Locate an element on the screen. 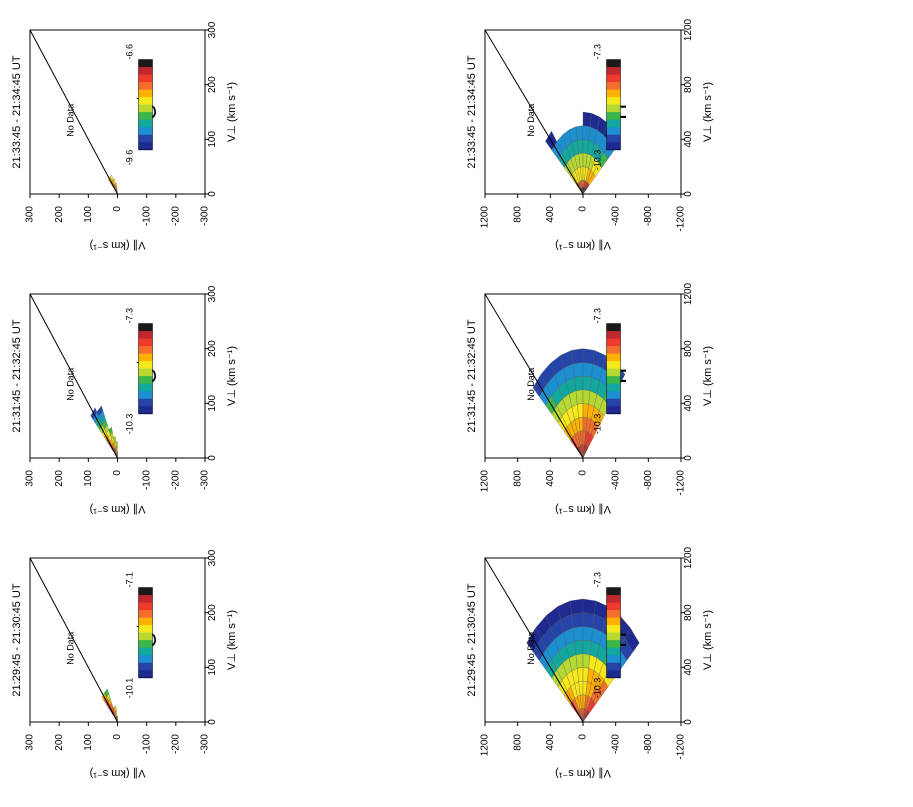  colorbar: -6.6 -9.6 is located at coordinates (139, 104).